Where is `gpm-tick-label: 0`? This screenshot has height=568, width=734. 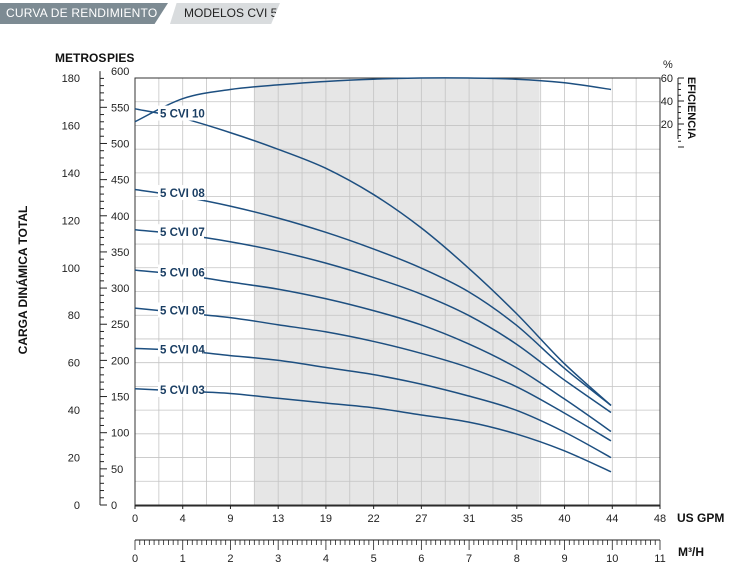
gpm-tick-label: 0 is located at coordinates (135, 519).